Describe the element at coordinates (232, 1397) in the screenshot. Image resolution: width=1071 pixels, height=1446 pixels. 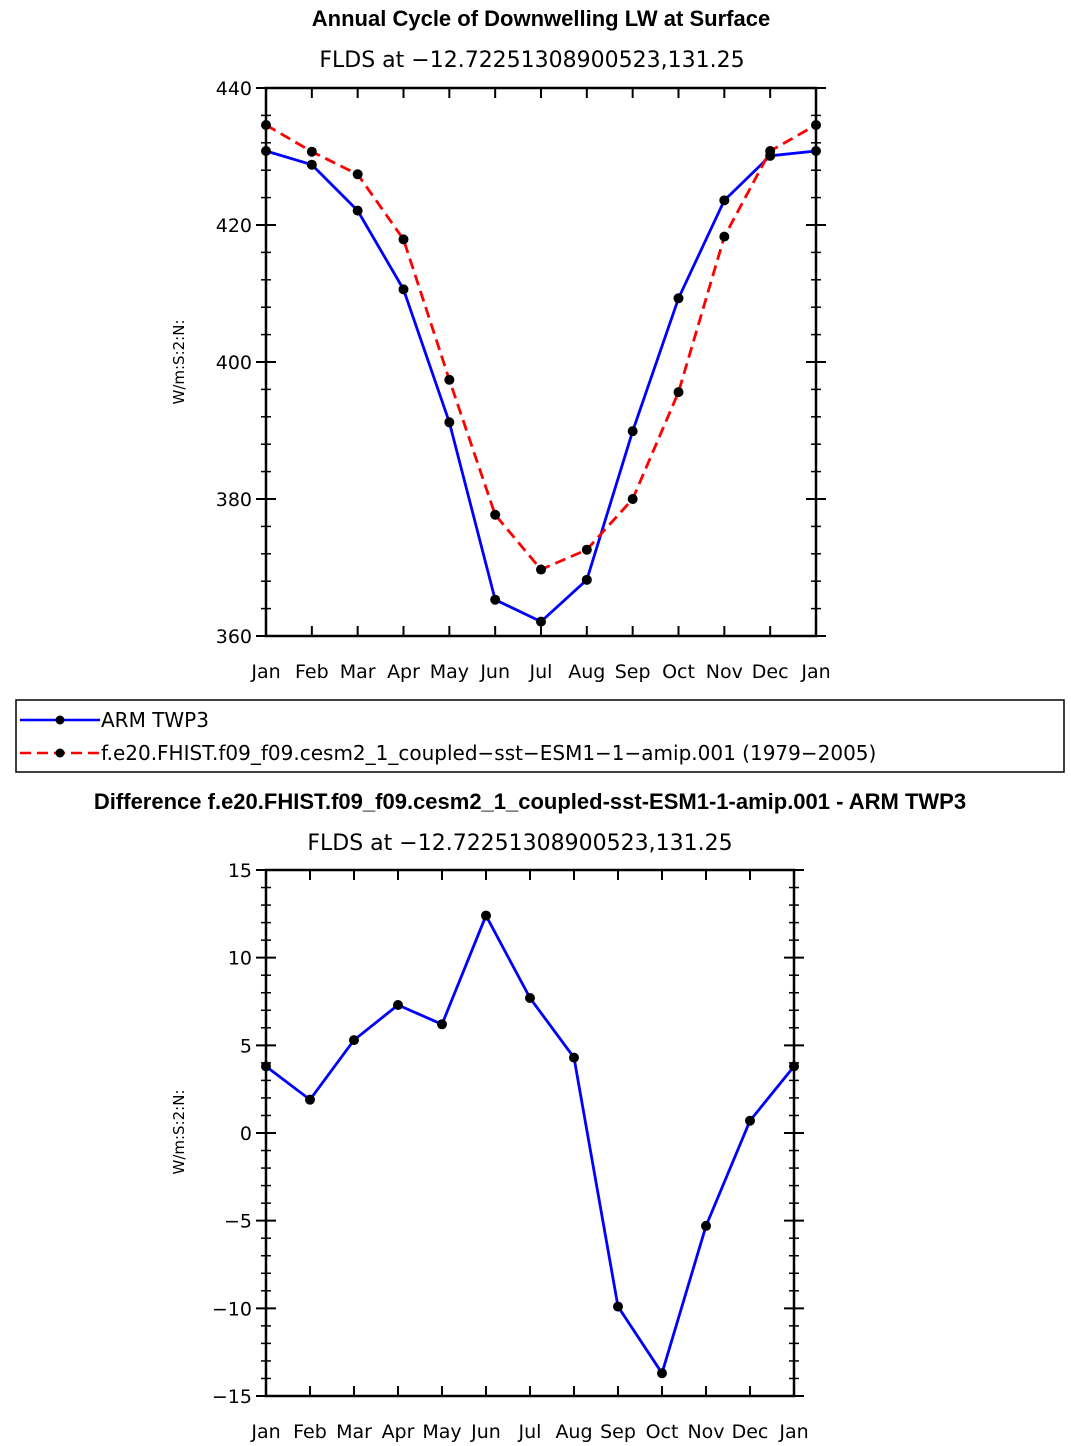
I see `chart2-y-tick-label: −15` at that location.